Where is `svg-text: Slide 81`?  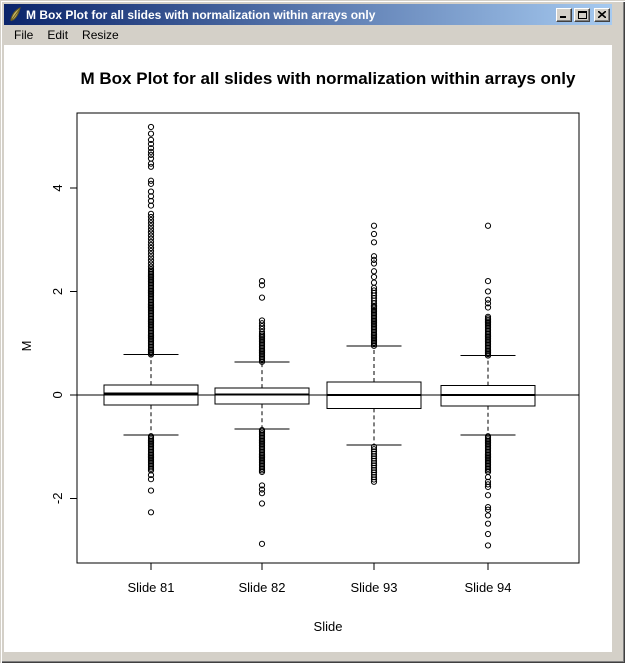 svg-text: Slide 81 is located at coordinates (151, 587).